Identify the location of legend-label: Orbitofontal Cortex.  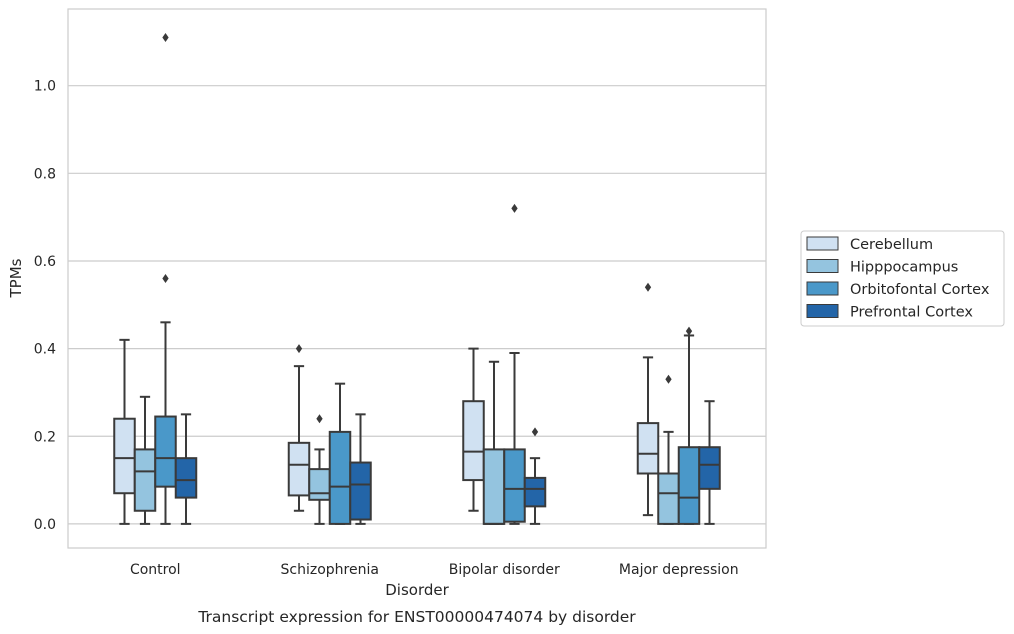
(920, 290).